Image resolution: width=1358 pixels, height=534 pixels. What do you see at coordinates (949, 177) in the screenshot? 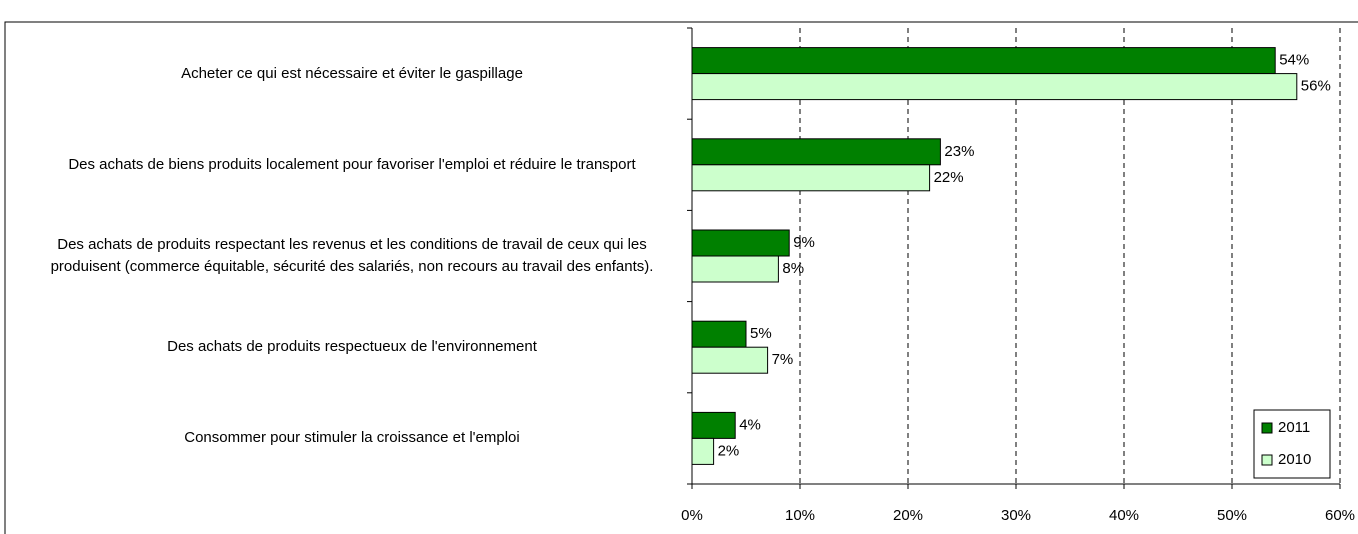
I see `value-label: 22%` at bounding box center [949, 177].